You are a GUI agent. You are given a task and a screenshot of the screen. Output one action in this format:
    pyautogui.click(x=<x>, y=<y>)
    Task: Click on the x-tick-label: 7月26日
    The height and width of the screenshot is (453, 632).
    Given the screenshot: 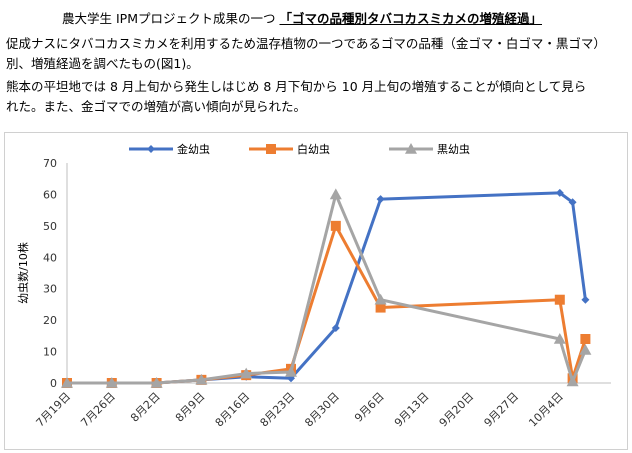 What is the action you would take?
    pyautogui.click(x=98, y=410)
    